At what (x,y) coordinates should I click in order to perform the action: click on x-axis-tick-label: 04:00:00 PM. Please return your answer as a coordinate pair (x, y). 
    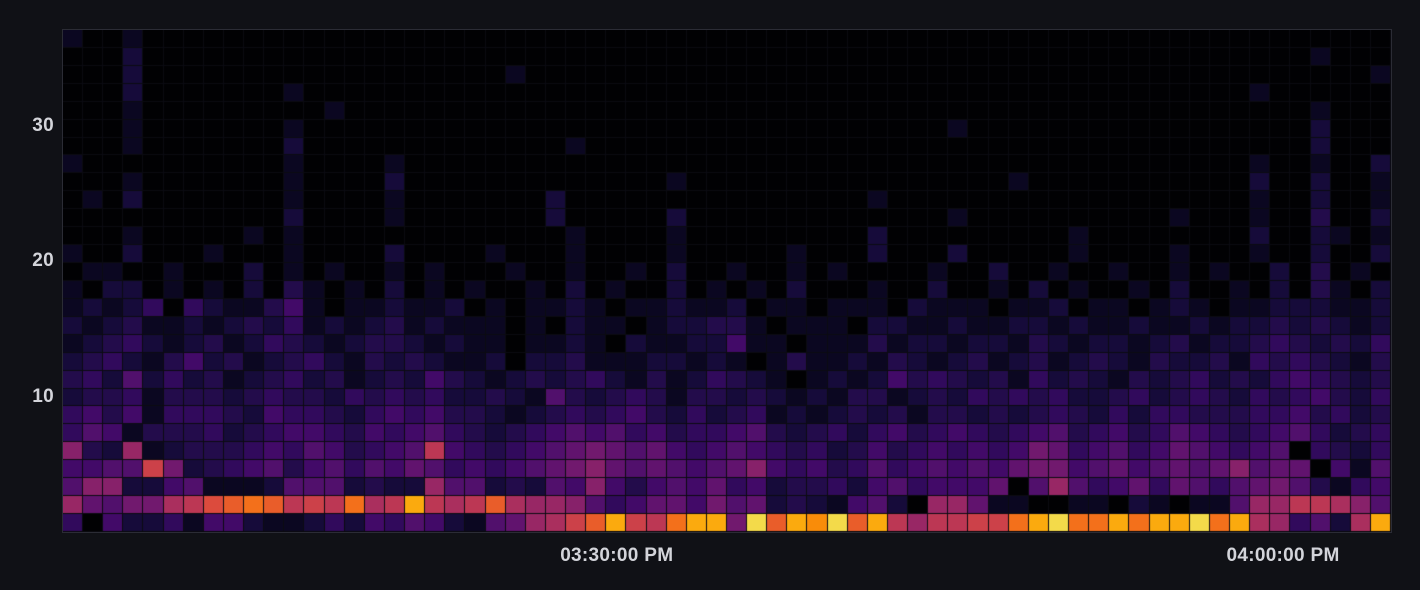
    Looking at the image, I should click on (1283, 555).